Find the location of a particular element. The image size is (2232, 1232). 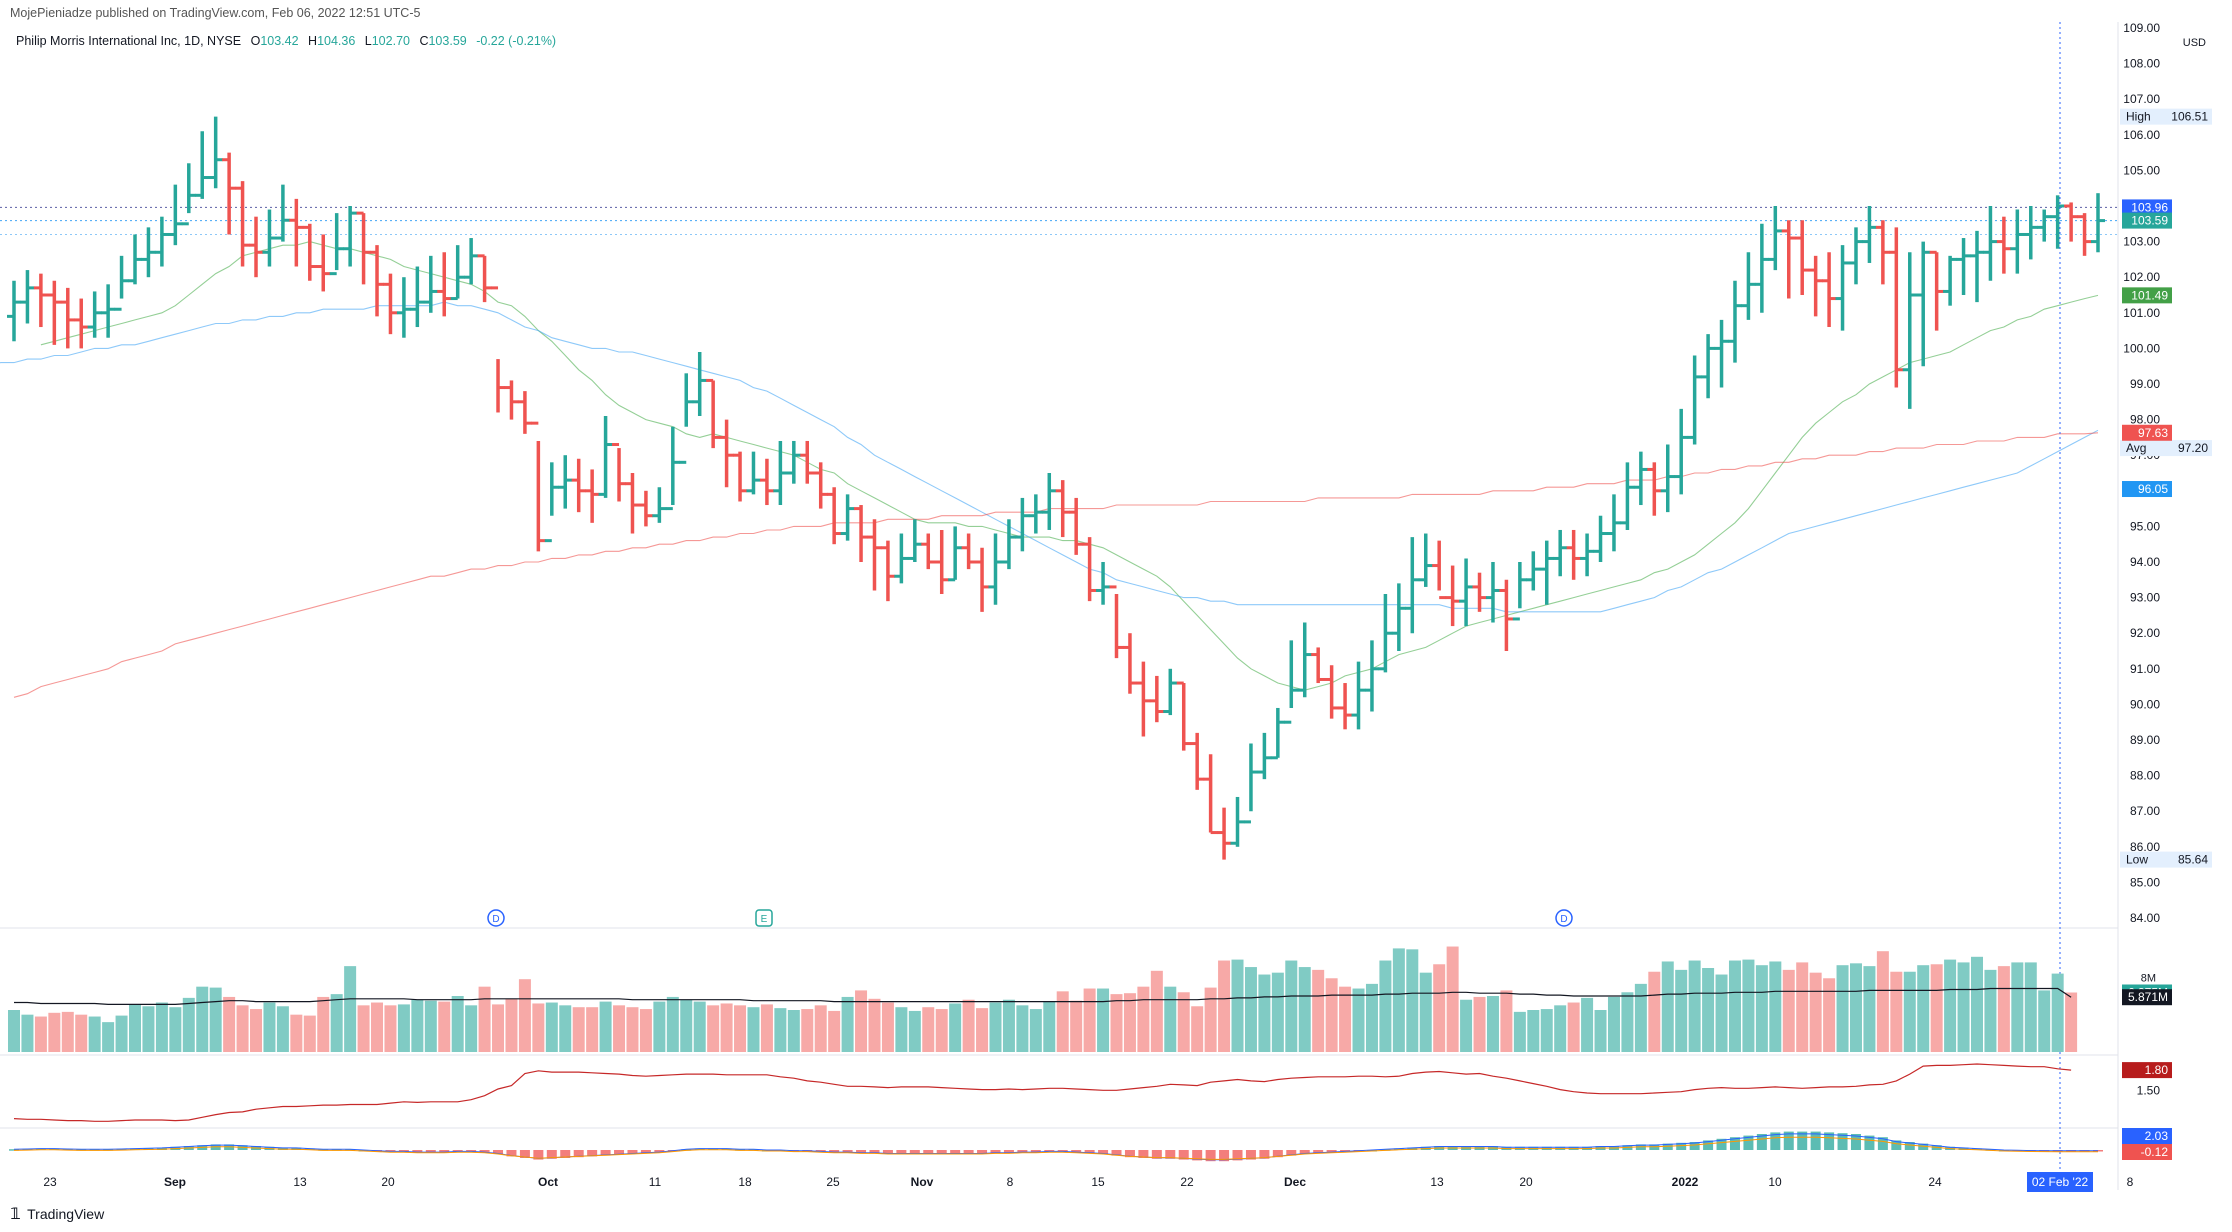

tradingview-logo: 𝟙 TradingView is located at coordinates (57, 1214).